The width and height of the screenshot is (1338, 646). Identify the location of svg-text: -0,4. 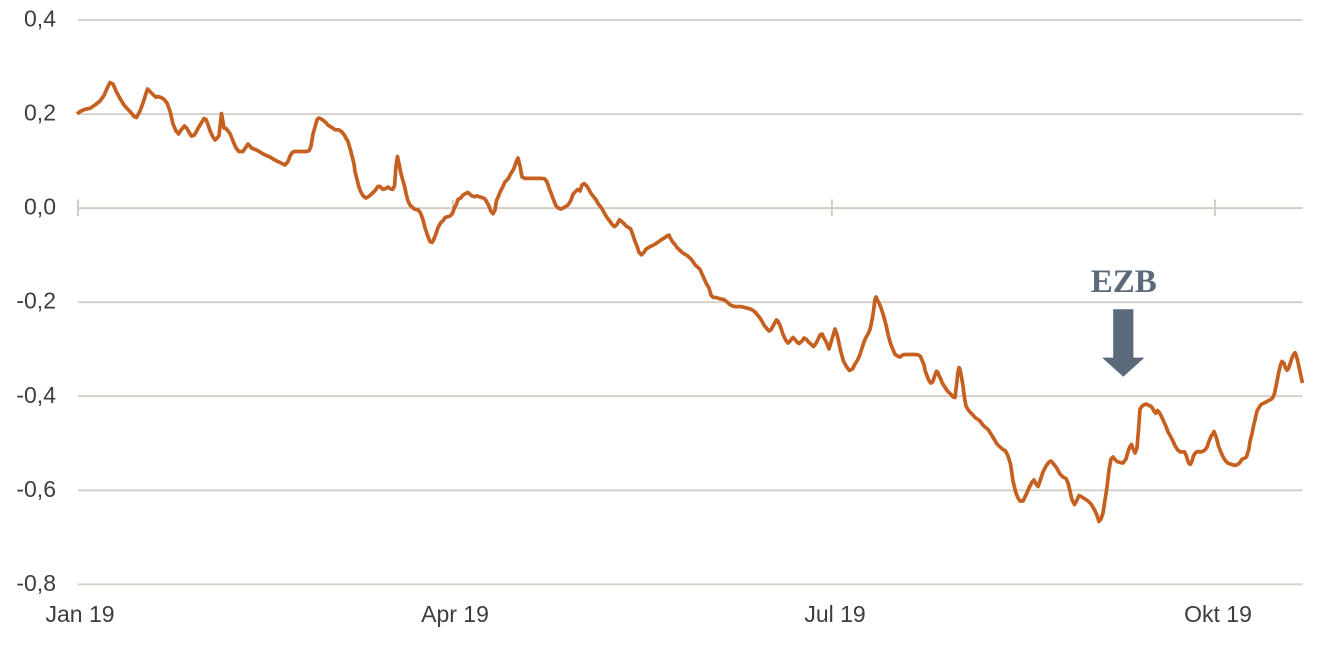
(36, 395).